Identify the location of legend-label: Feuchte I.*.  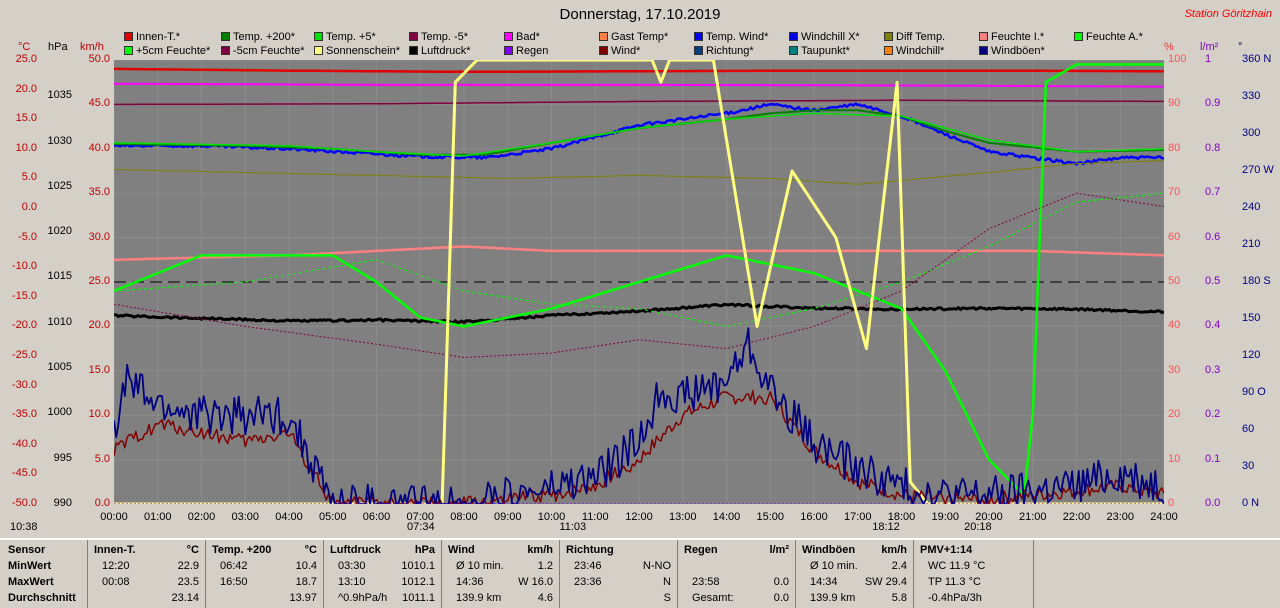
(1018, 37).